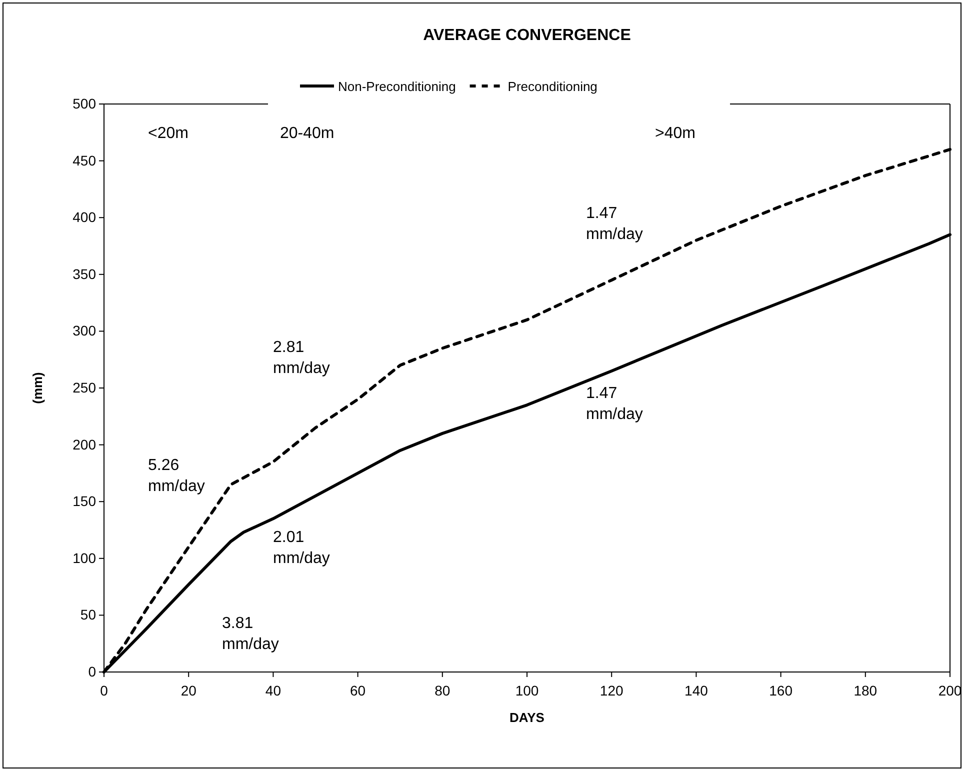 Image resolution: width=965 pixels, height=773 pixels. What do you see at coordinates (696, 690) in the screenshot?
I see `x-tick-label: 140` at bounding box center [696, 690].